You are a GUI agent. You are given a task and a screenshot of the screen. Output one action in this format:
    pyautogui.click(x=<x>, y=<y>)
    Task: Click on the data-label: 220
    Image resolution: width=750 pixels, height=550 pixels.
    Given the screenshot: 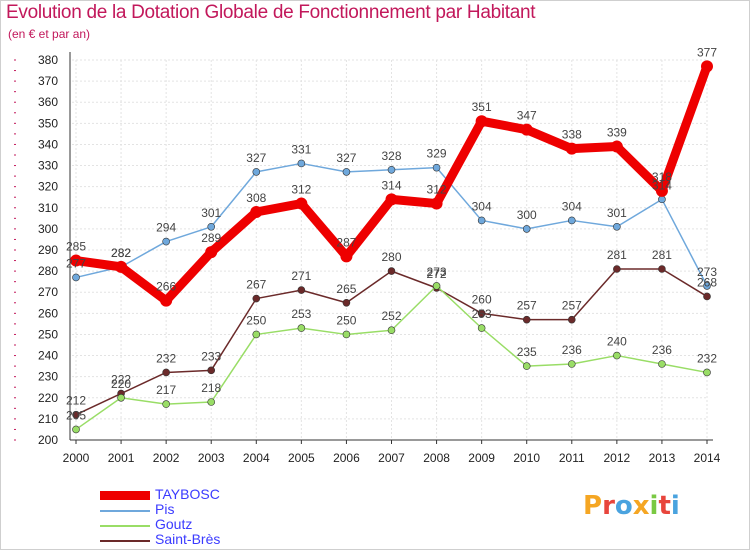 What is the action you would take?
    pyautogui.click(x=121, y=384)
    